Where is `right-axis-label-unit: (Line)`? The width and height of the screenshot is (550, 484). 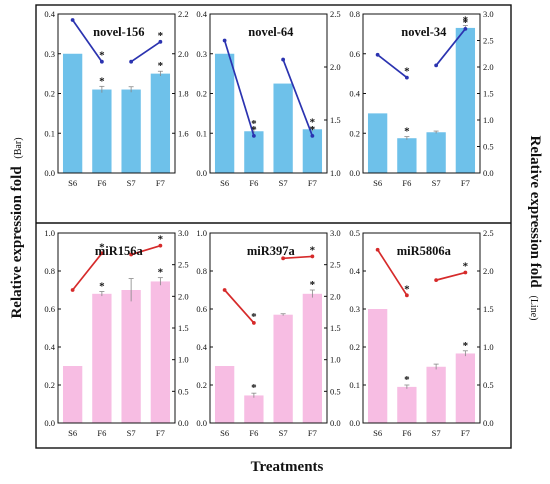 right-axis-label-unit: (Line) is located at coordinates (533, 307).